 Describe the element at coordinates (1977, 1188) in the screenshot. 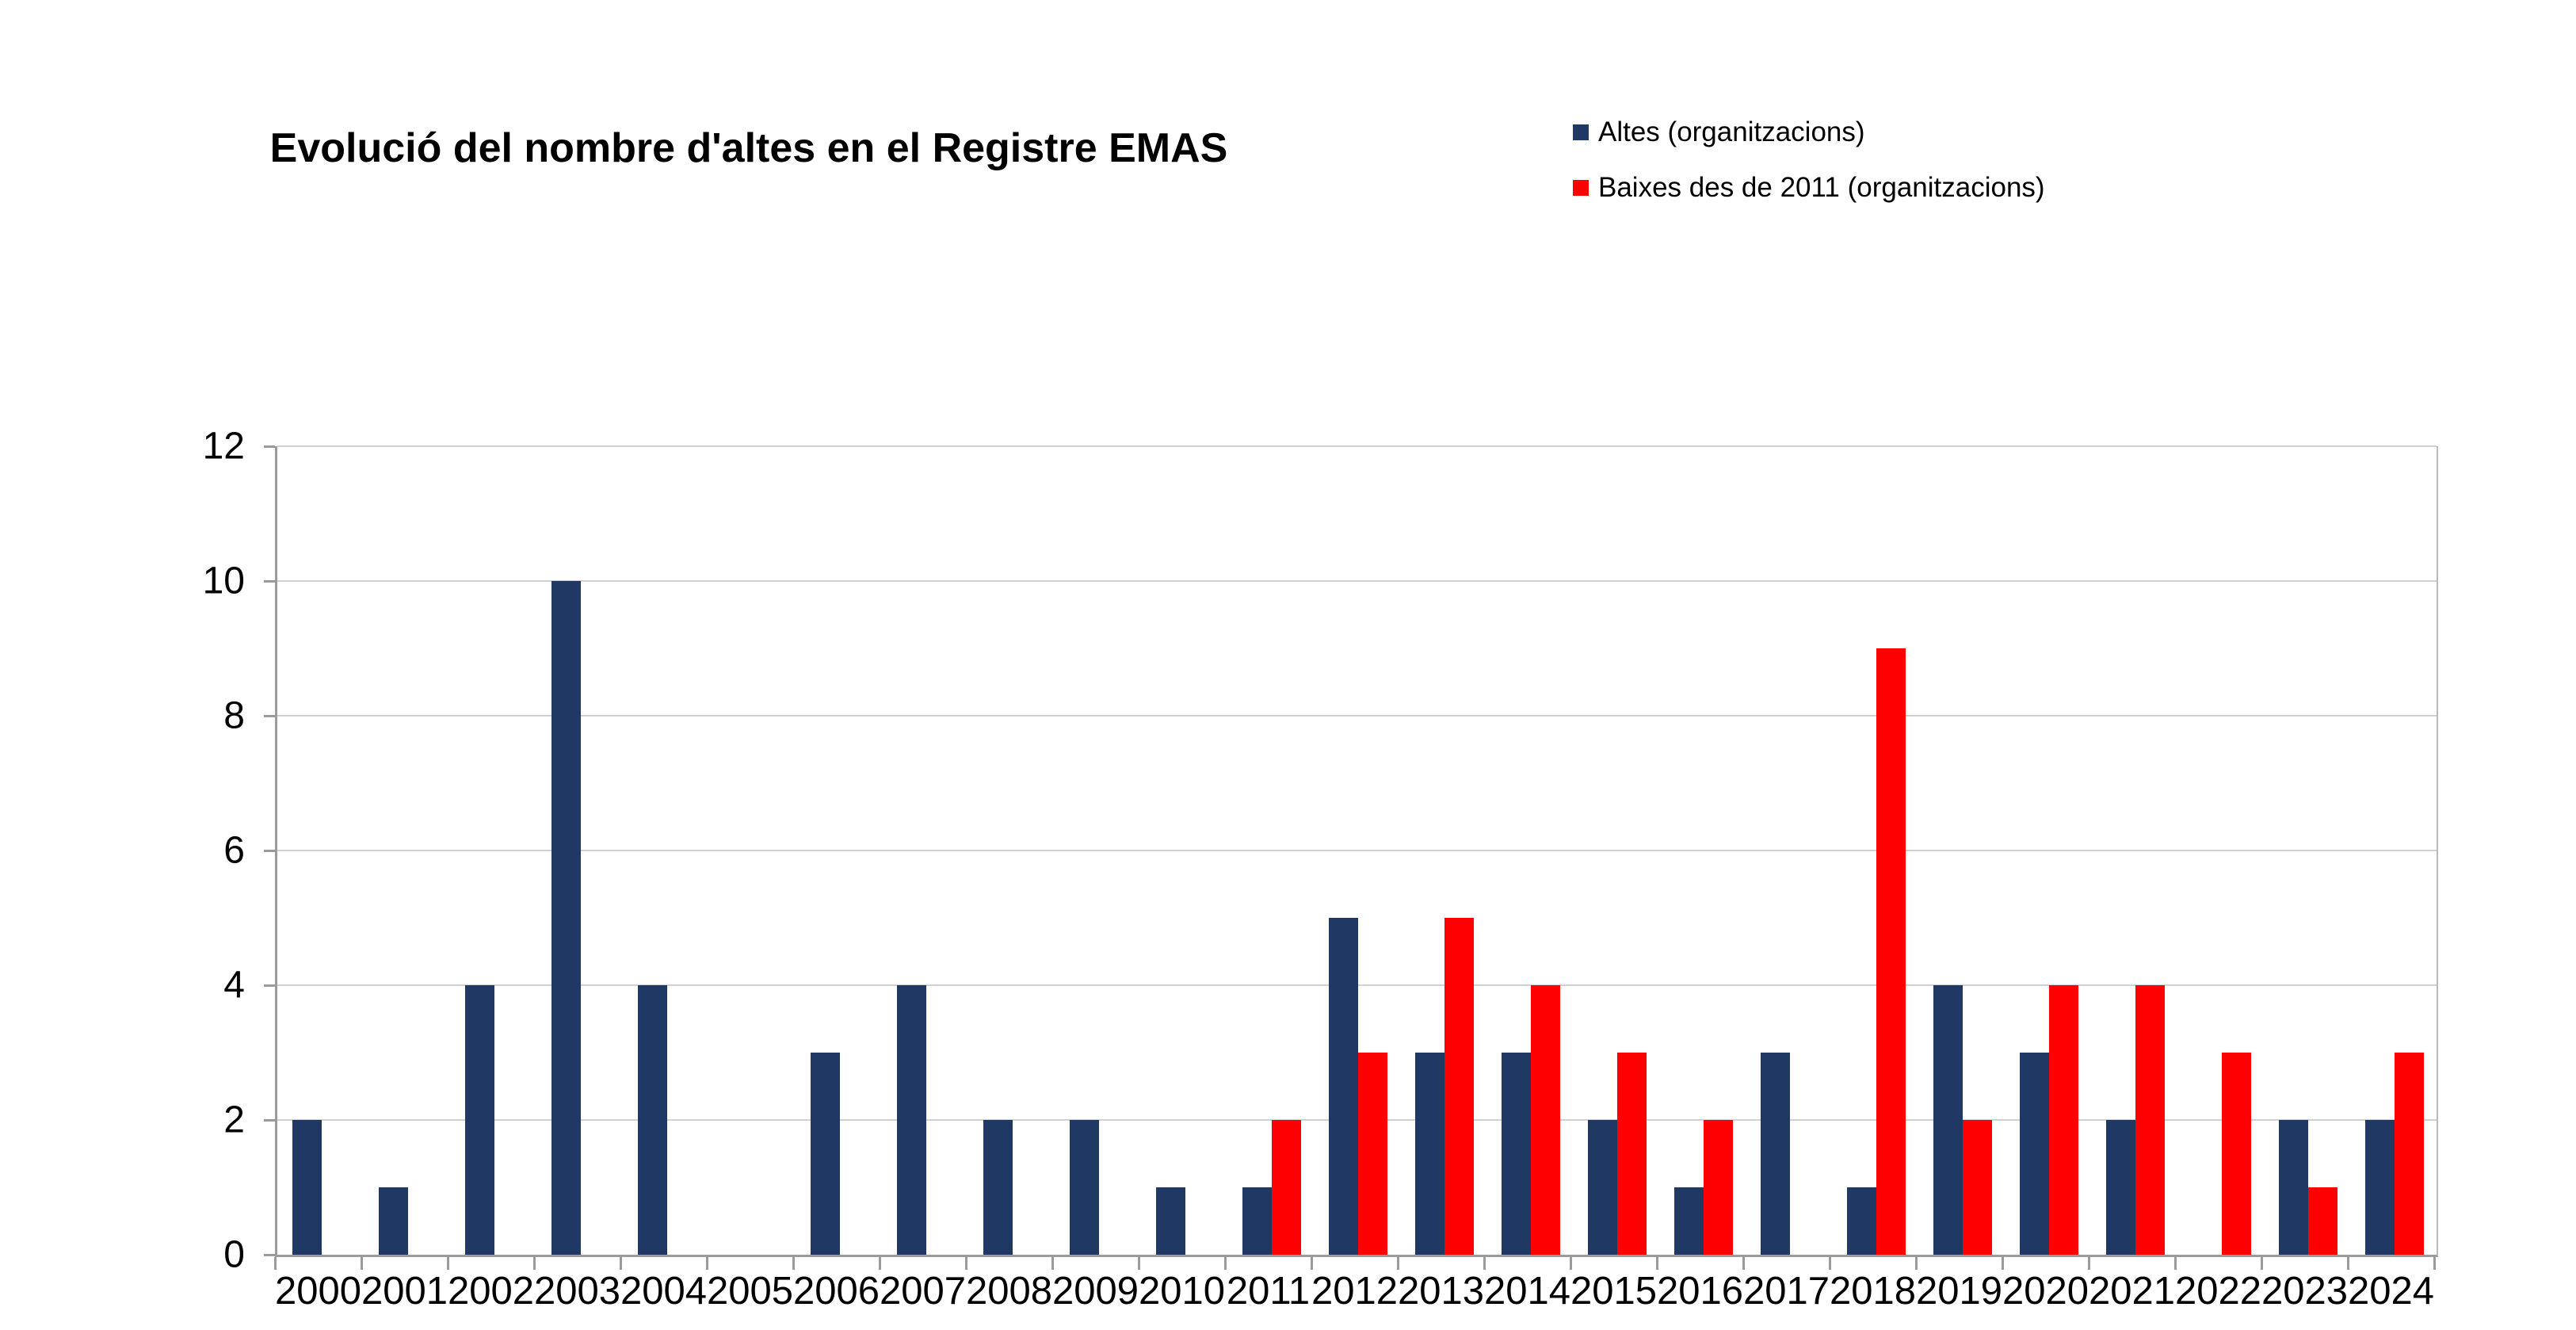

I see `bar-baixes-2019` at that location.